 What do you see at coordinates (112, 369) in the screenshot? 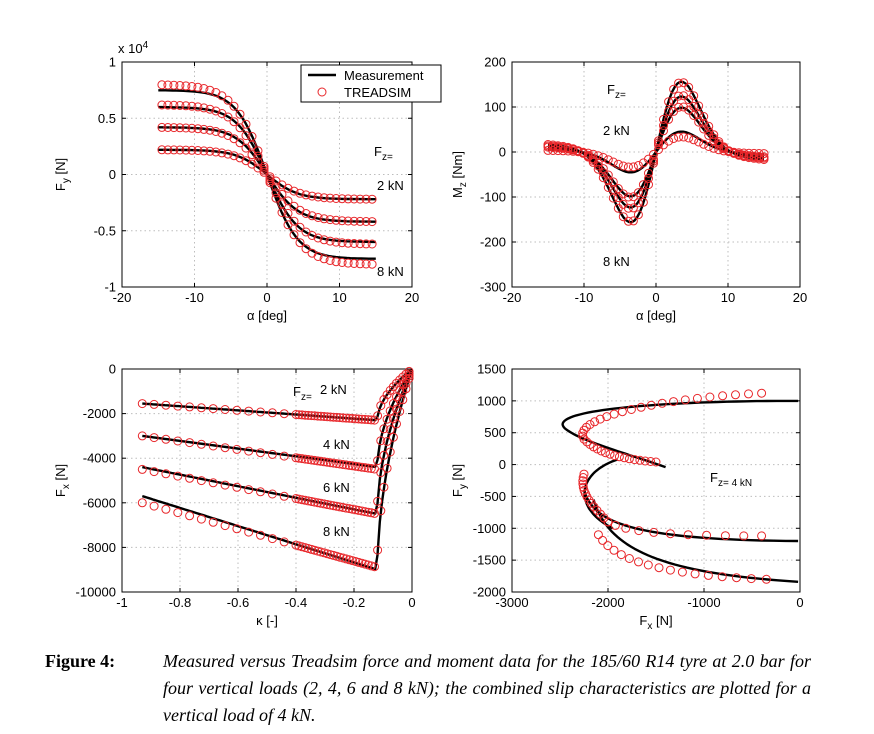
I see `y-tick-label: 0` at bounding box center [112, 369].